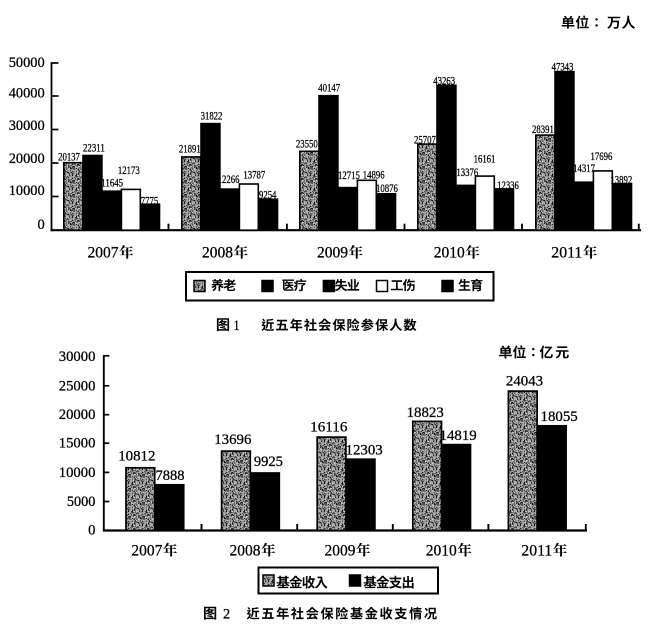  Describe the element at coordinates (374, 174) in the screenshot. I see `svg-text: 14896` at that location.